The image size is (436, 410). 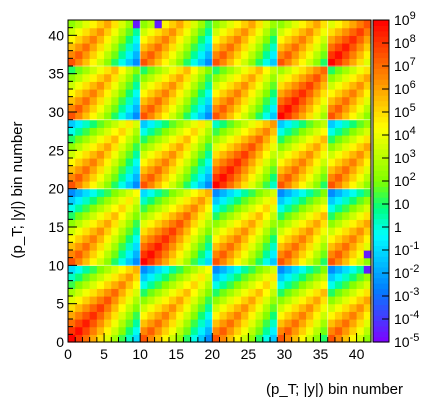 I want to click on x-tick-label: 0, so click(x=68, y=354).